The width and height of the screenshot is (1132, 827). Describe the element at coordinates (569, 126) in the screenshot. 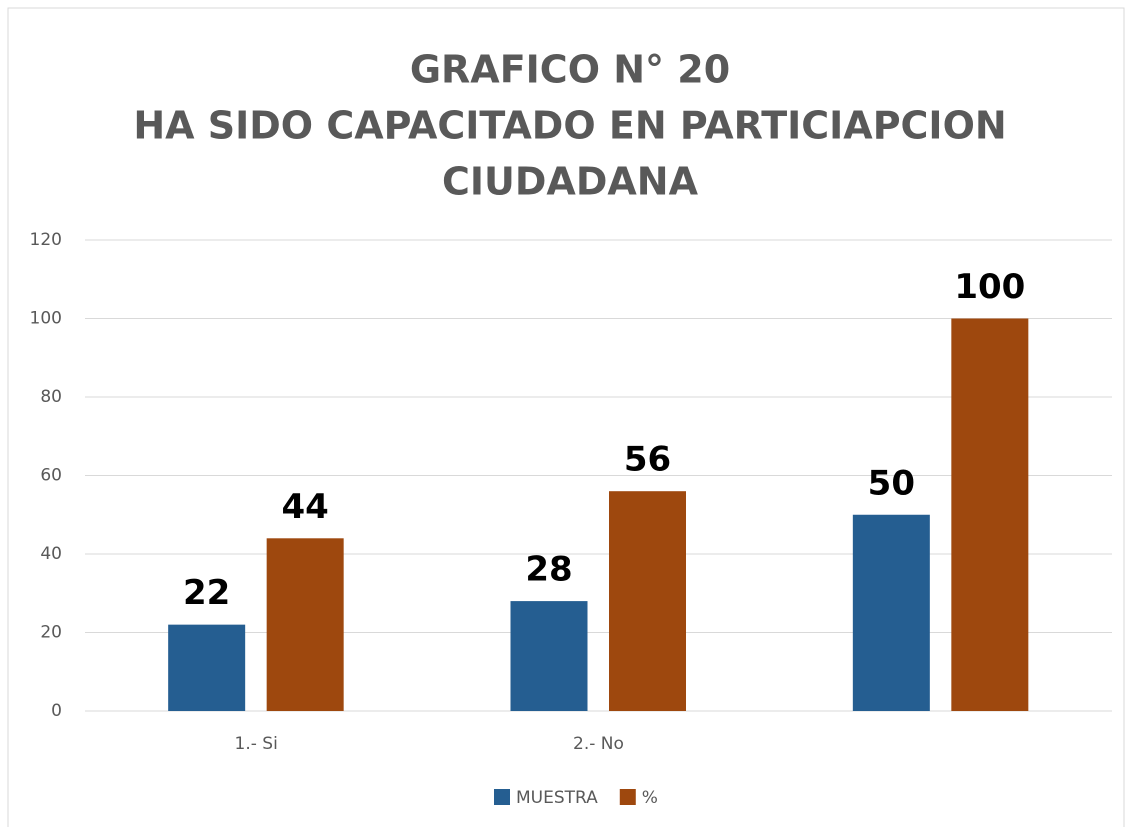

I see `chart-title: HA SIDO CAPACITADO EN PARTICIAPCION` at that location.